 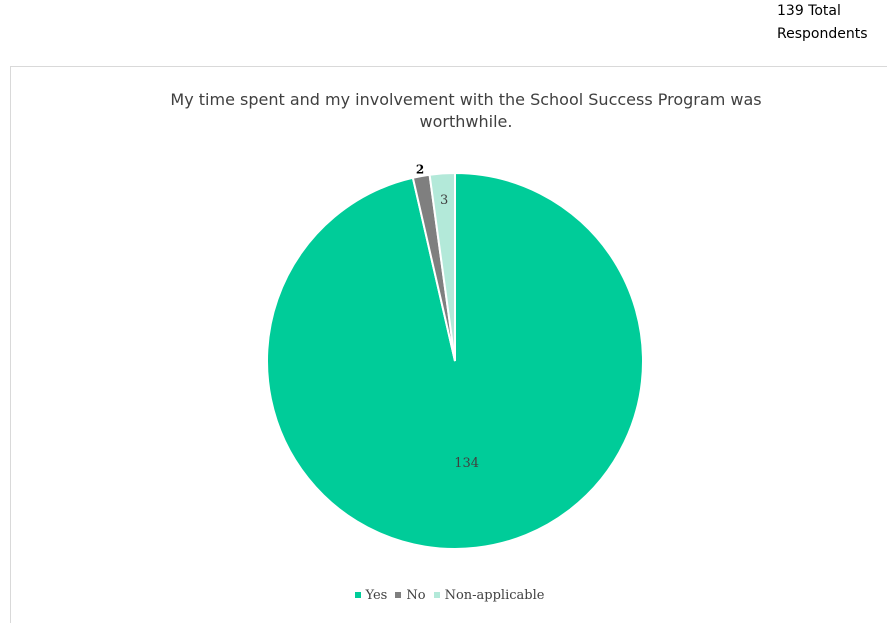 I want to click on pie-slice-non-applicable, so click(x=442, y=266).